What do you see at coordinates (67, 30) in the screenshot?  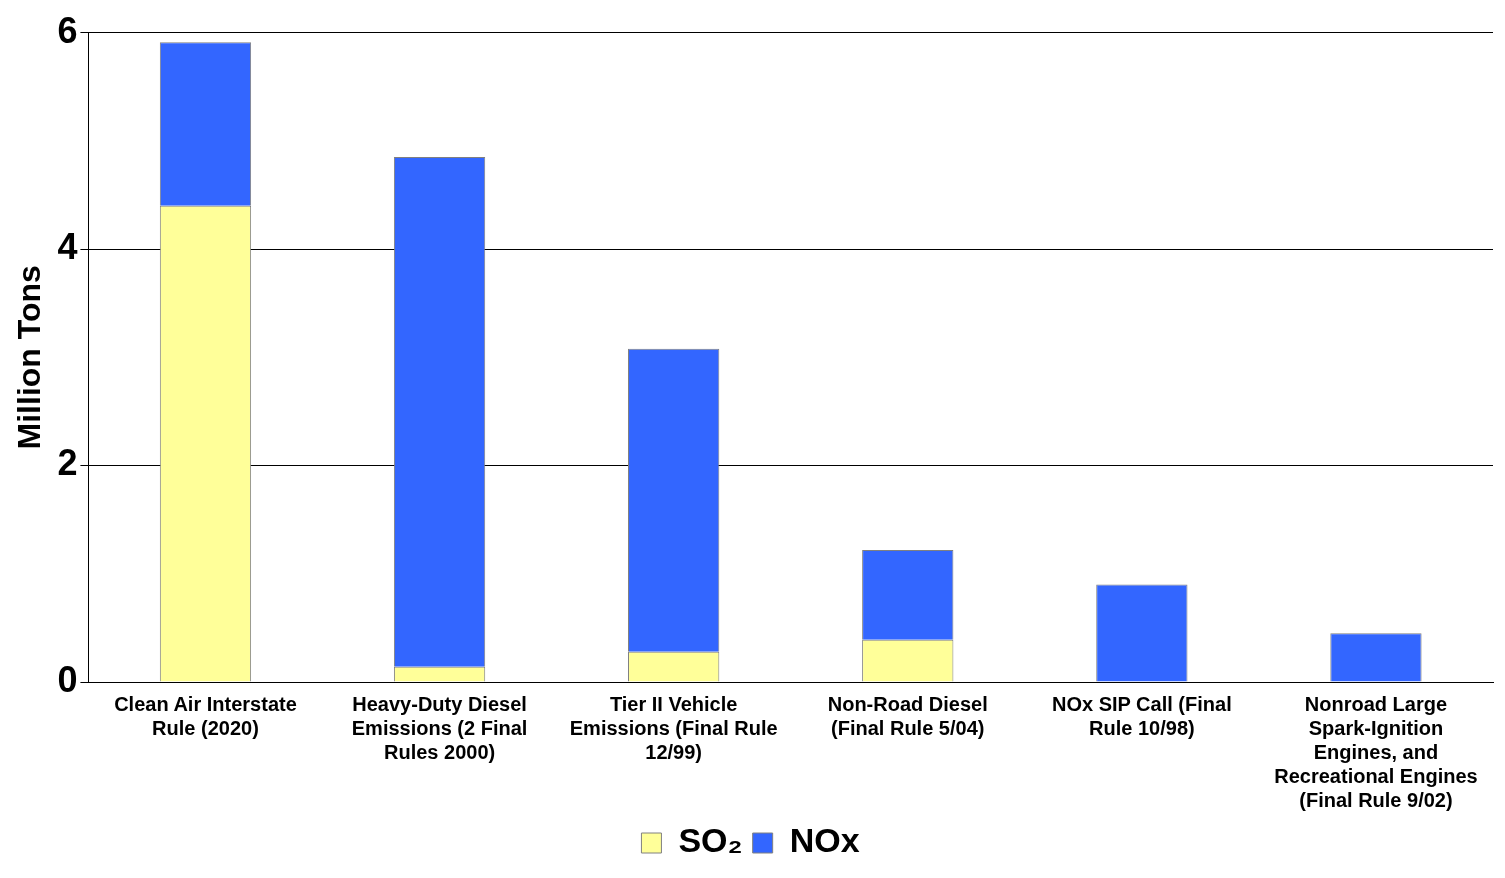 I see `y-tick-label: 6` at bounding box center [67, 30].